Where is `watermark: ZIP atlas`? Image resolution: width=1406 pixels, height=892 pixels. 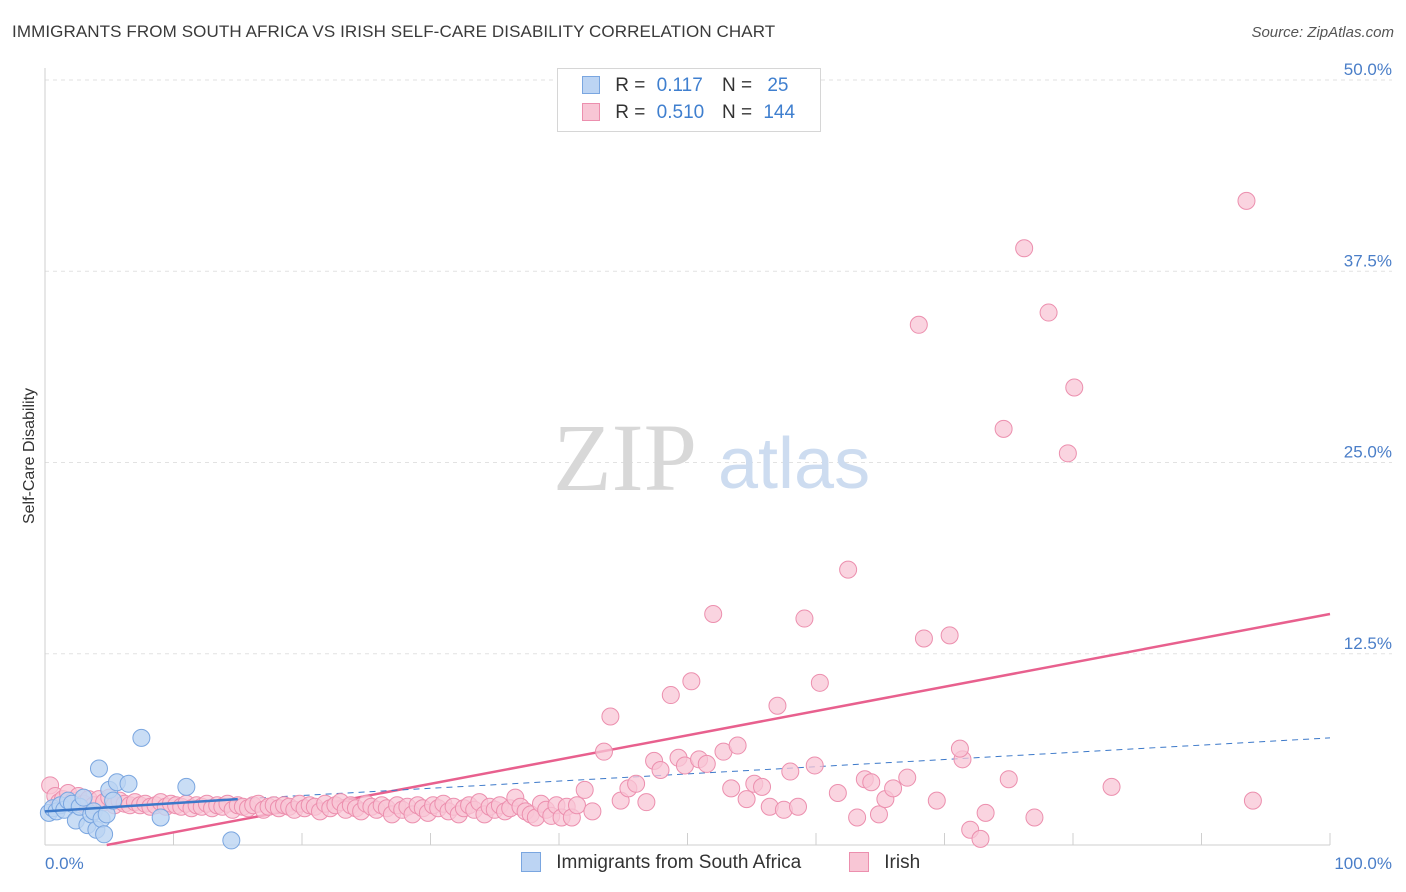
watermark: ZIP atlas is located at coordinates (711, 457).